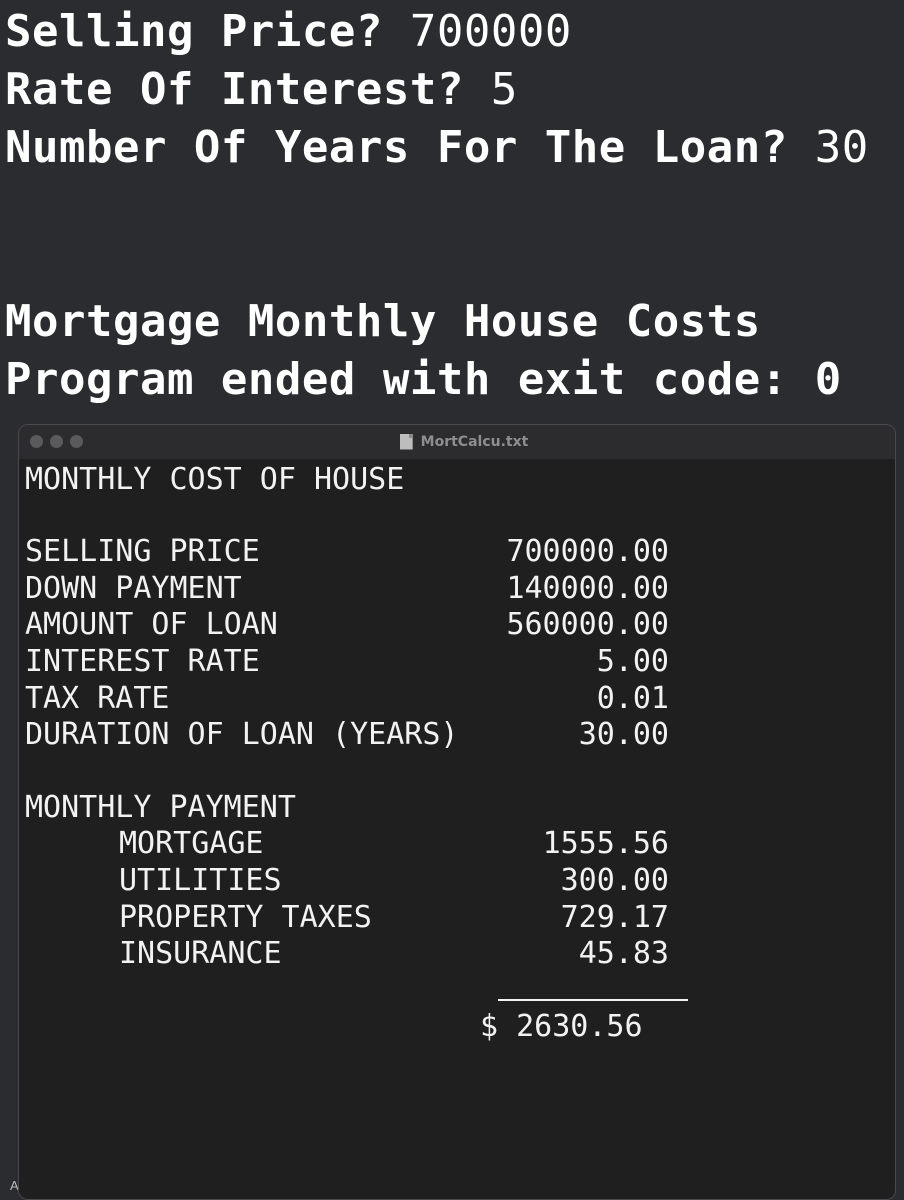 Image resolution: width=904 pixels, height=1200 pixels. Describe the element at coordinates (632, 661) in the screenshot. I see `summary-value: 5.00` at that location.